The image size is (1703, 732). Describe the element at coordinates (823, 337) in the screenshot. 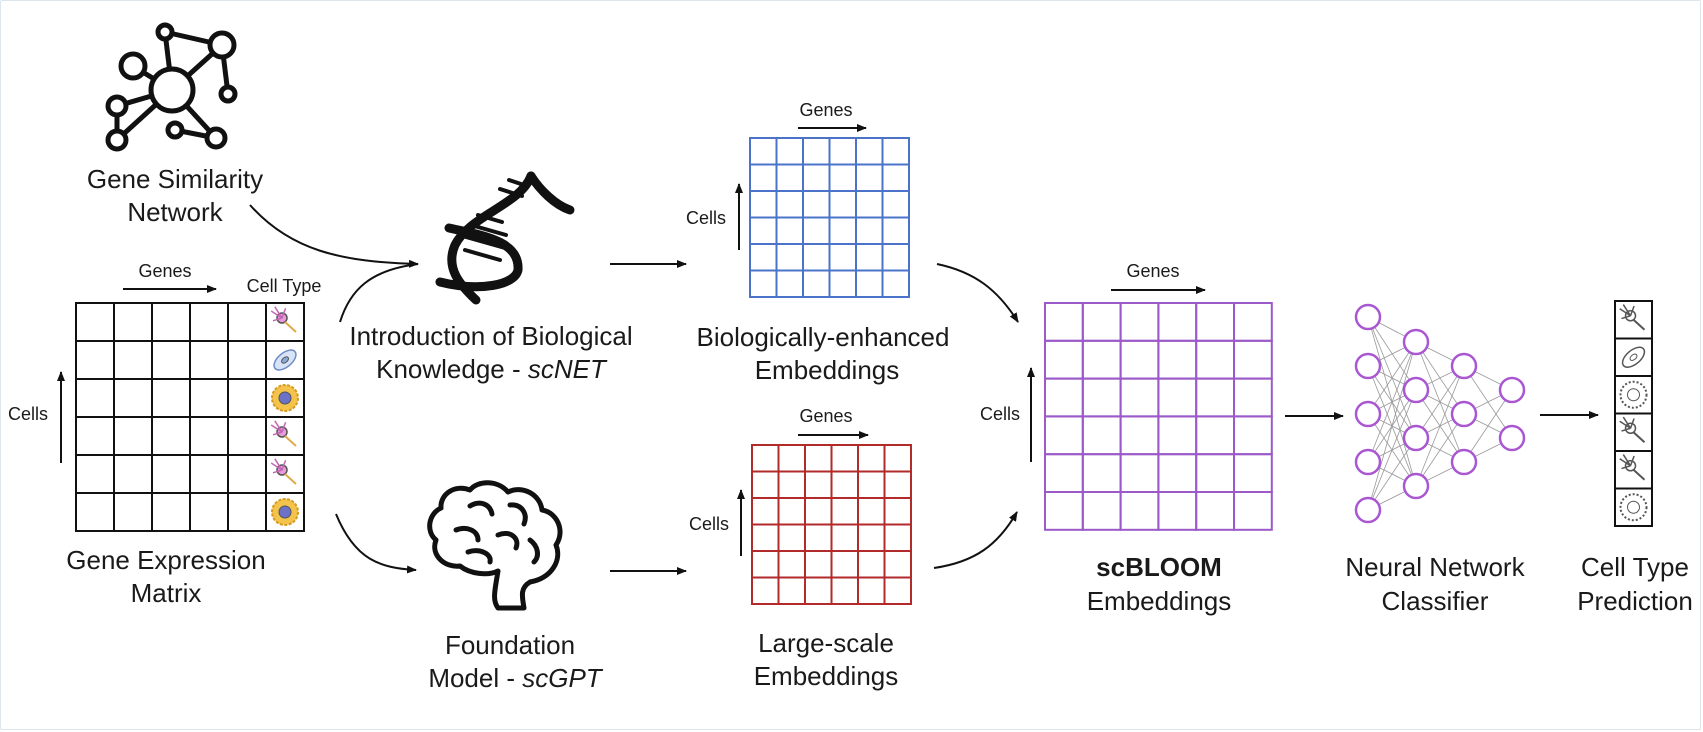

I see `bio-embeddings-title-line1: Biologically-enhanced` at that location.